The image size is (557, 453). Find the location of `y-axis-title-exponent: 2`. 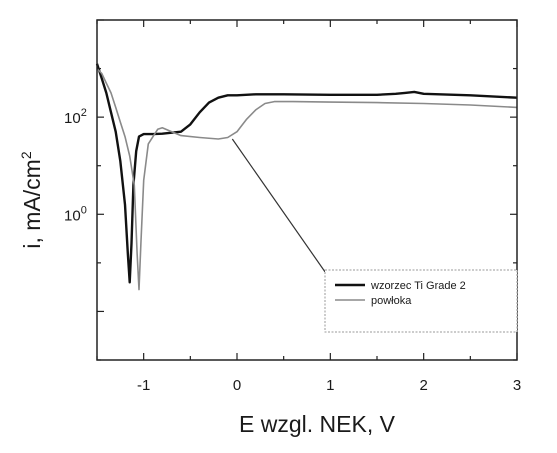

y-axis-title-exponent: 2 is located at coordinates (26, 155).